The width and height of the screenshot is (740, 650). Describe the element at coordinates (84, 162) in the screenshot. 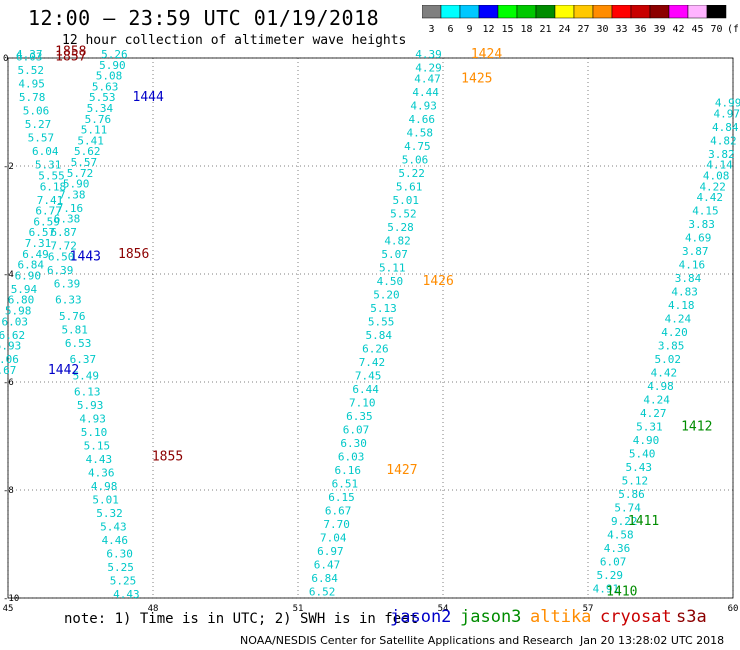

I see `wave-height-value: 5.57` at that location.